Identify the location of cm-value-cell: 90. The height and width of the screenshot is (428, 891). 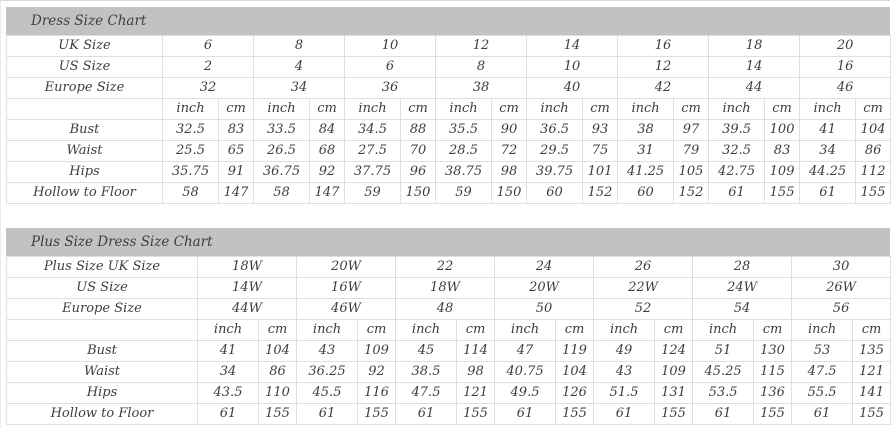
(509, 130).